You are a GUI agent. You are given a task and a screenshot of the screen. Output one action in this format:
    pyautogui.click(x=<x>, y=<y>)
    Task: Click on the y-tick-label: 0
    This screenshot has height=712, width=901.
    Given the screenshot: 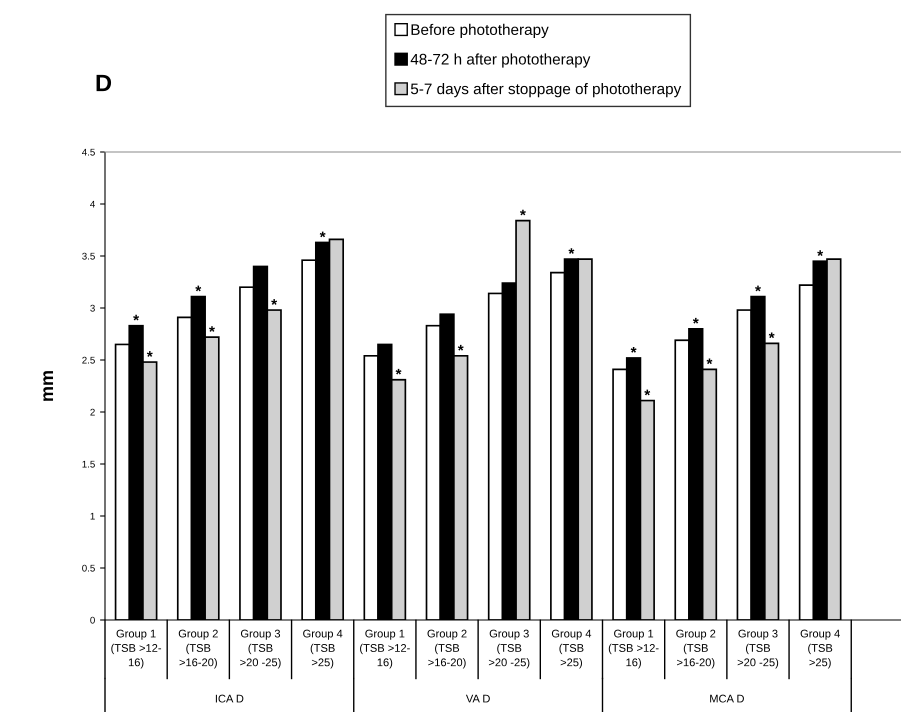 What is the action you would take?
    pyautogui.click(x=92, y=620)
    